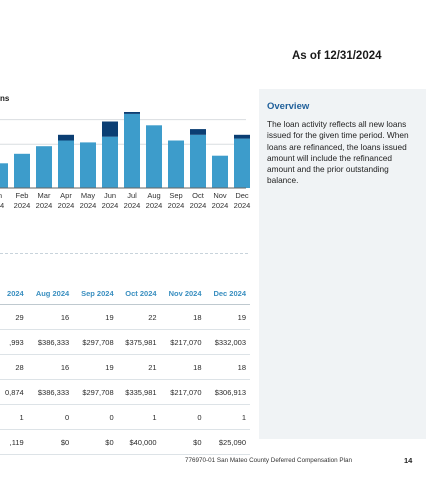 The height and width of the screenshot is (480, 426). Describe the element at coordinates (153, 195) in the screenshot. I see `x-tick-label: Aug` at that location.